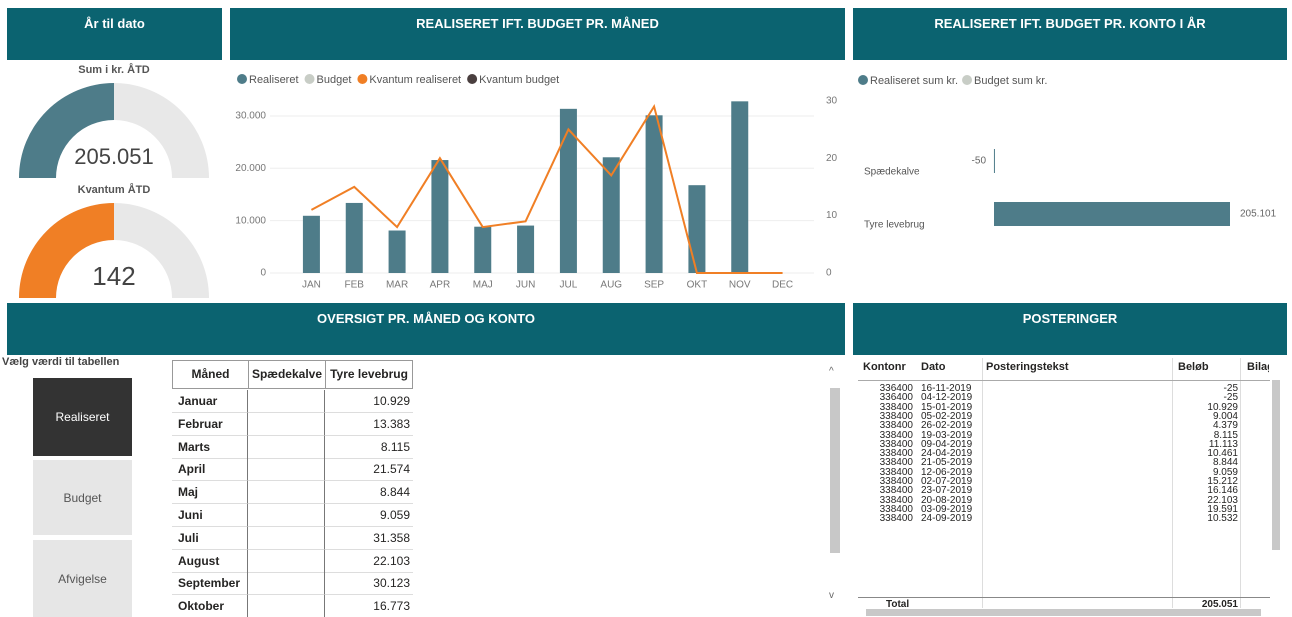 The image size is (1292, 617). What do you see at coordinates (286, 374) in the screenshot?
I see `column-header: Spædekalve` at bounding box center [286, 374].